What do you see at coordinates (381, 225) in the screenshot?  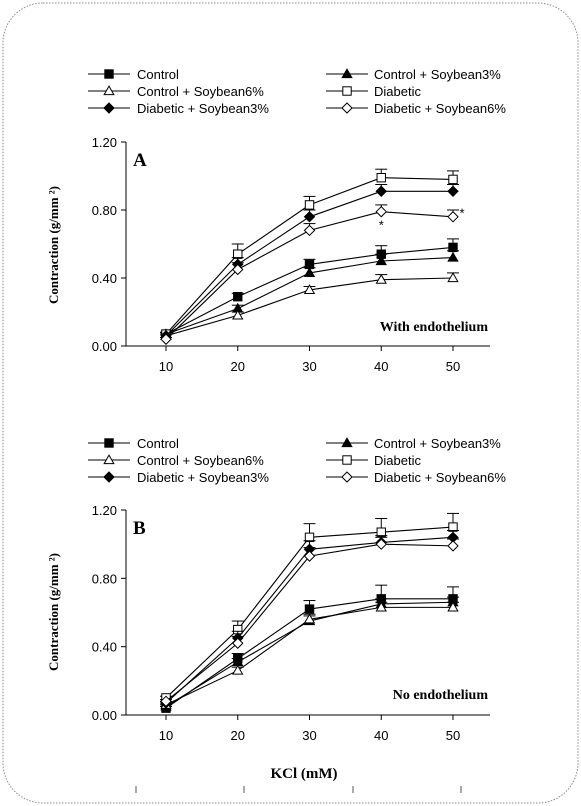 I see `significance-marker: *` at bounding box center [381, 225].